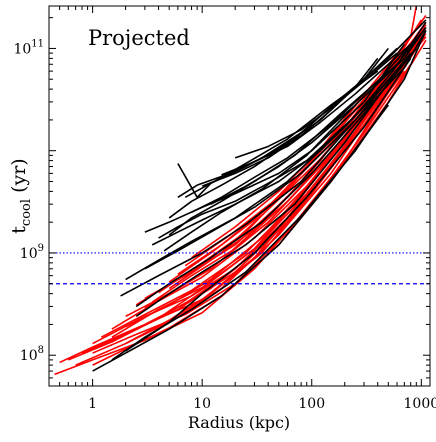 This screenshot has height=442, width=436. I want to click on projected-annotation: Projected, so click(139, 38).